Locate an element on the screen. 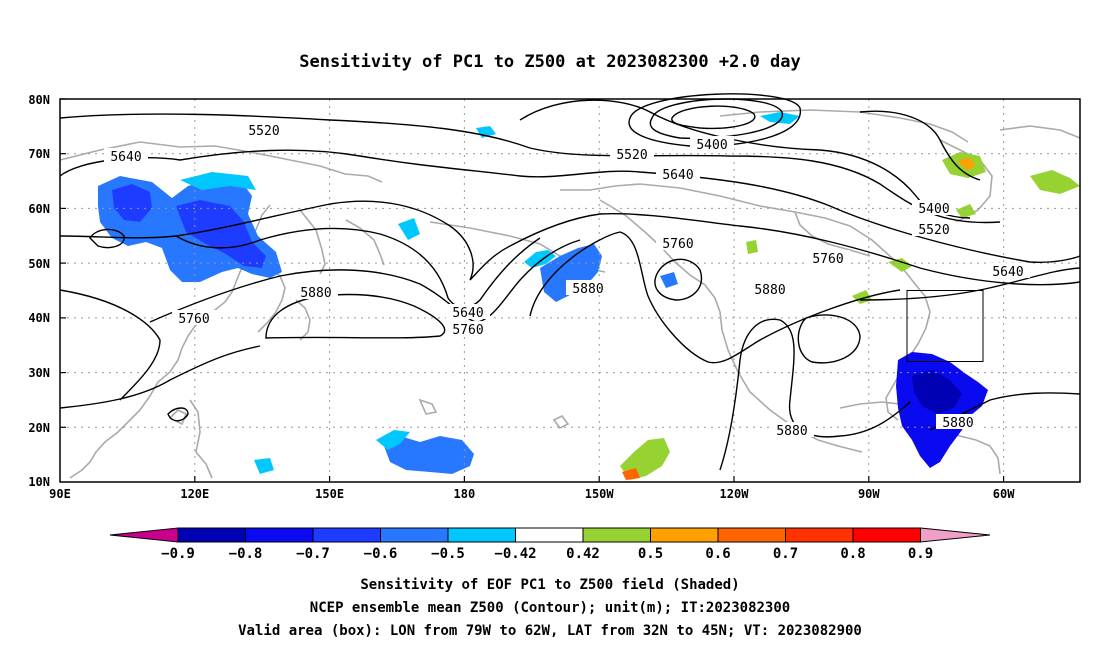 This screenshot has height=650, width=1100. lon-label-90w: 90W is located at coordinates (869, 494).